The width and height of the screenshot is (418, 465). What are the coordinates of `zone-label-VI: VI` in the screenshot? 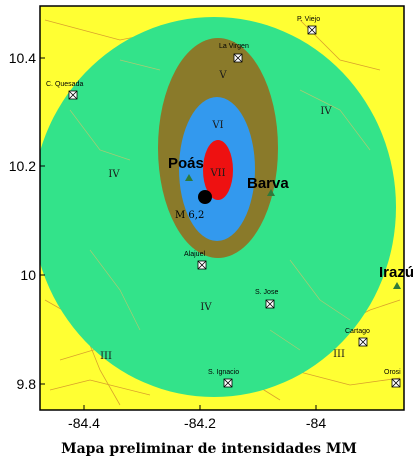 It's located at (217, 125).